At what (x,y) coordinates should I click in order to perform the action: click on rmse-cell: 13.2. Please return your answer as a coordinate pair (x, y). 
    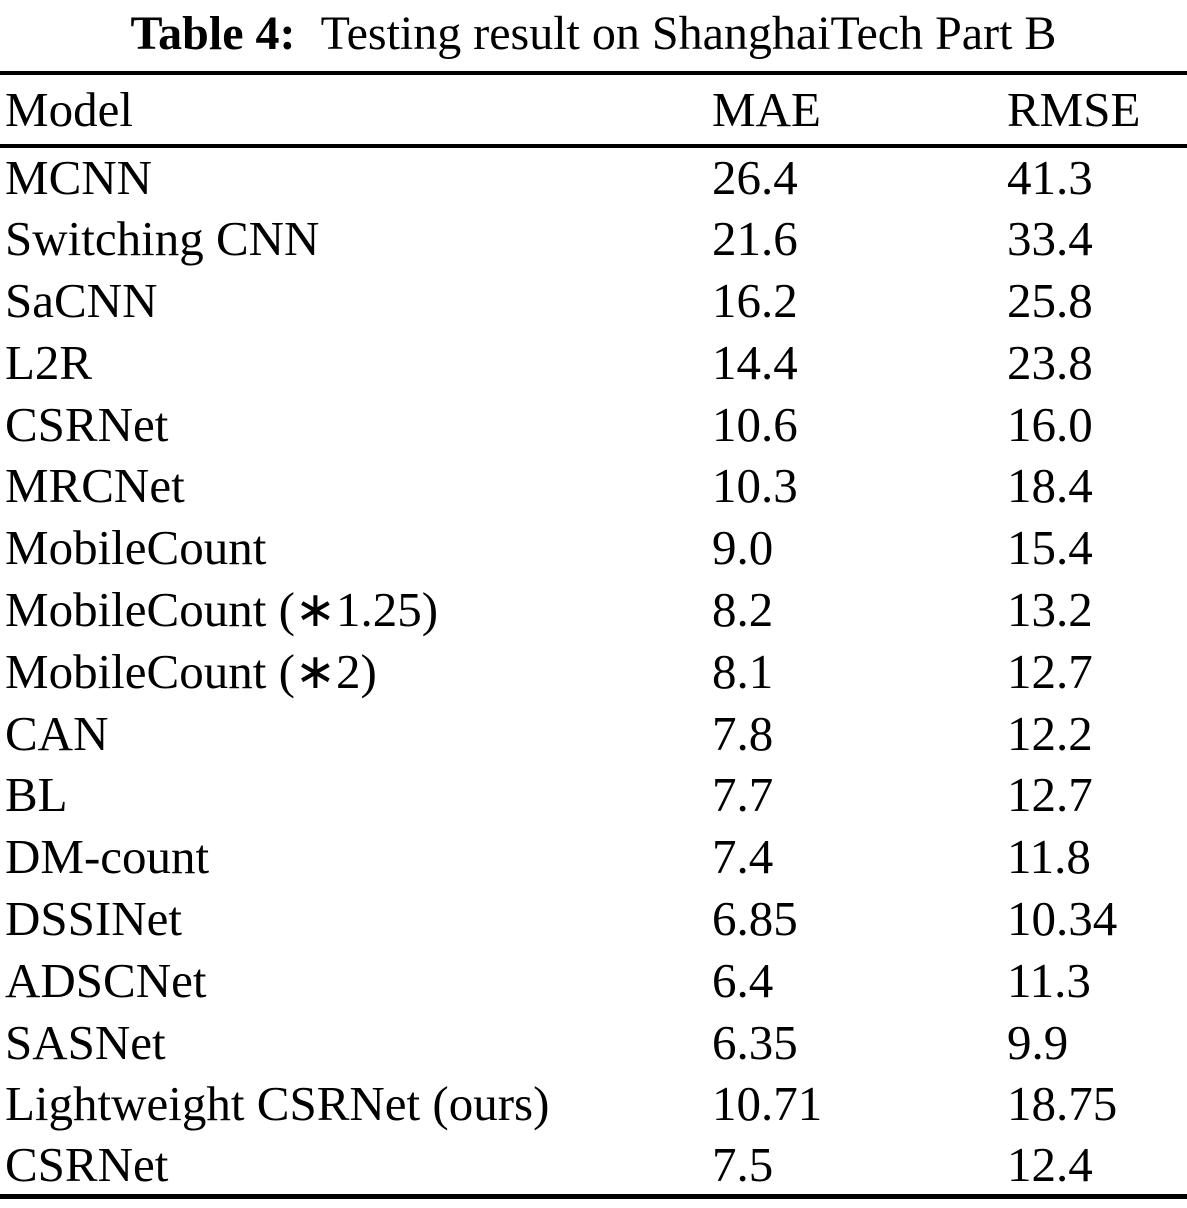
    Looking at the image, I should click on (1050, 609).